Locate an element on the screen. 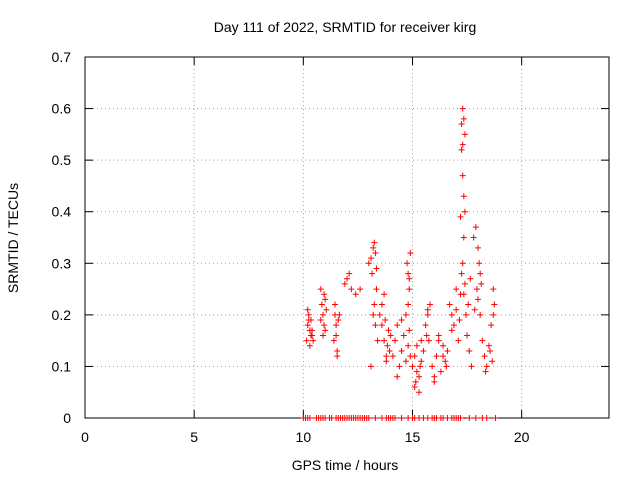 The width and height of the screenshot is (640, 480). x-tick-label: 15 is located at coordinates (413, 437).